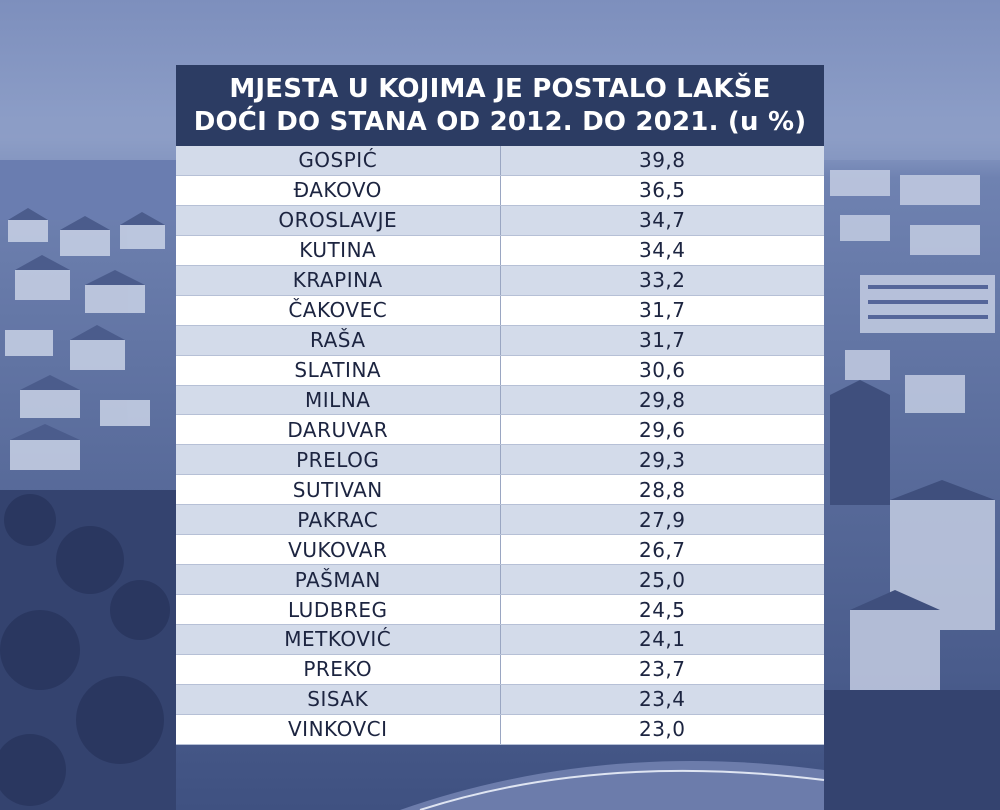 This screenshot has height=810, width=1000. What do you see at coordinates (338, 460) in the screenshot?
I see `place-name-cell: PRELOG` at bounding box center [338, 460].